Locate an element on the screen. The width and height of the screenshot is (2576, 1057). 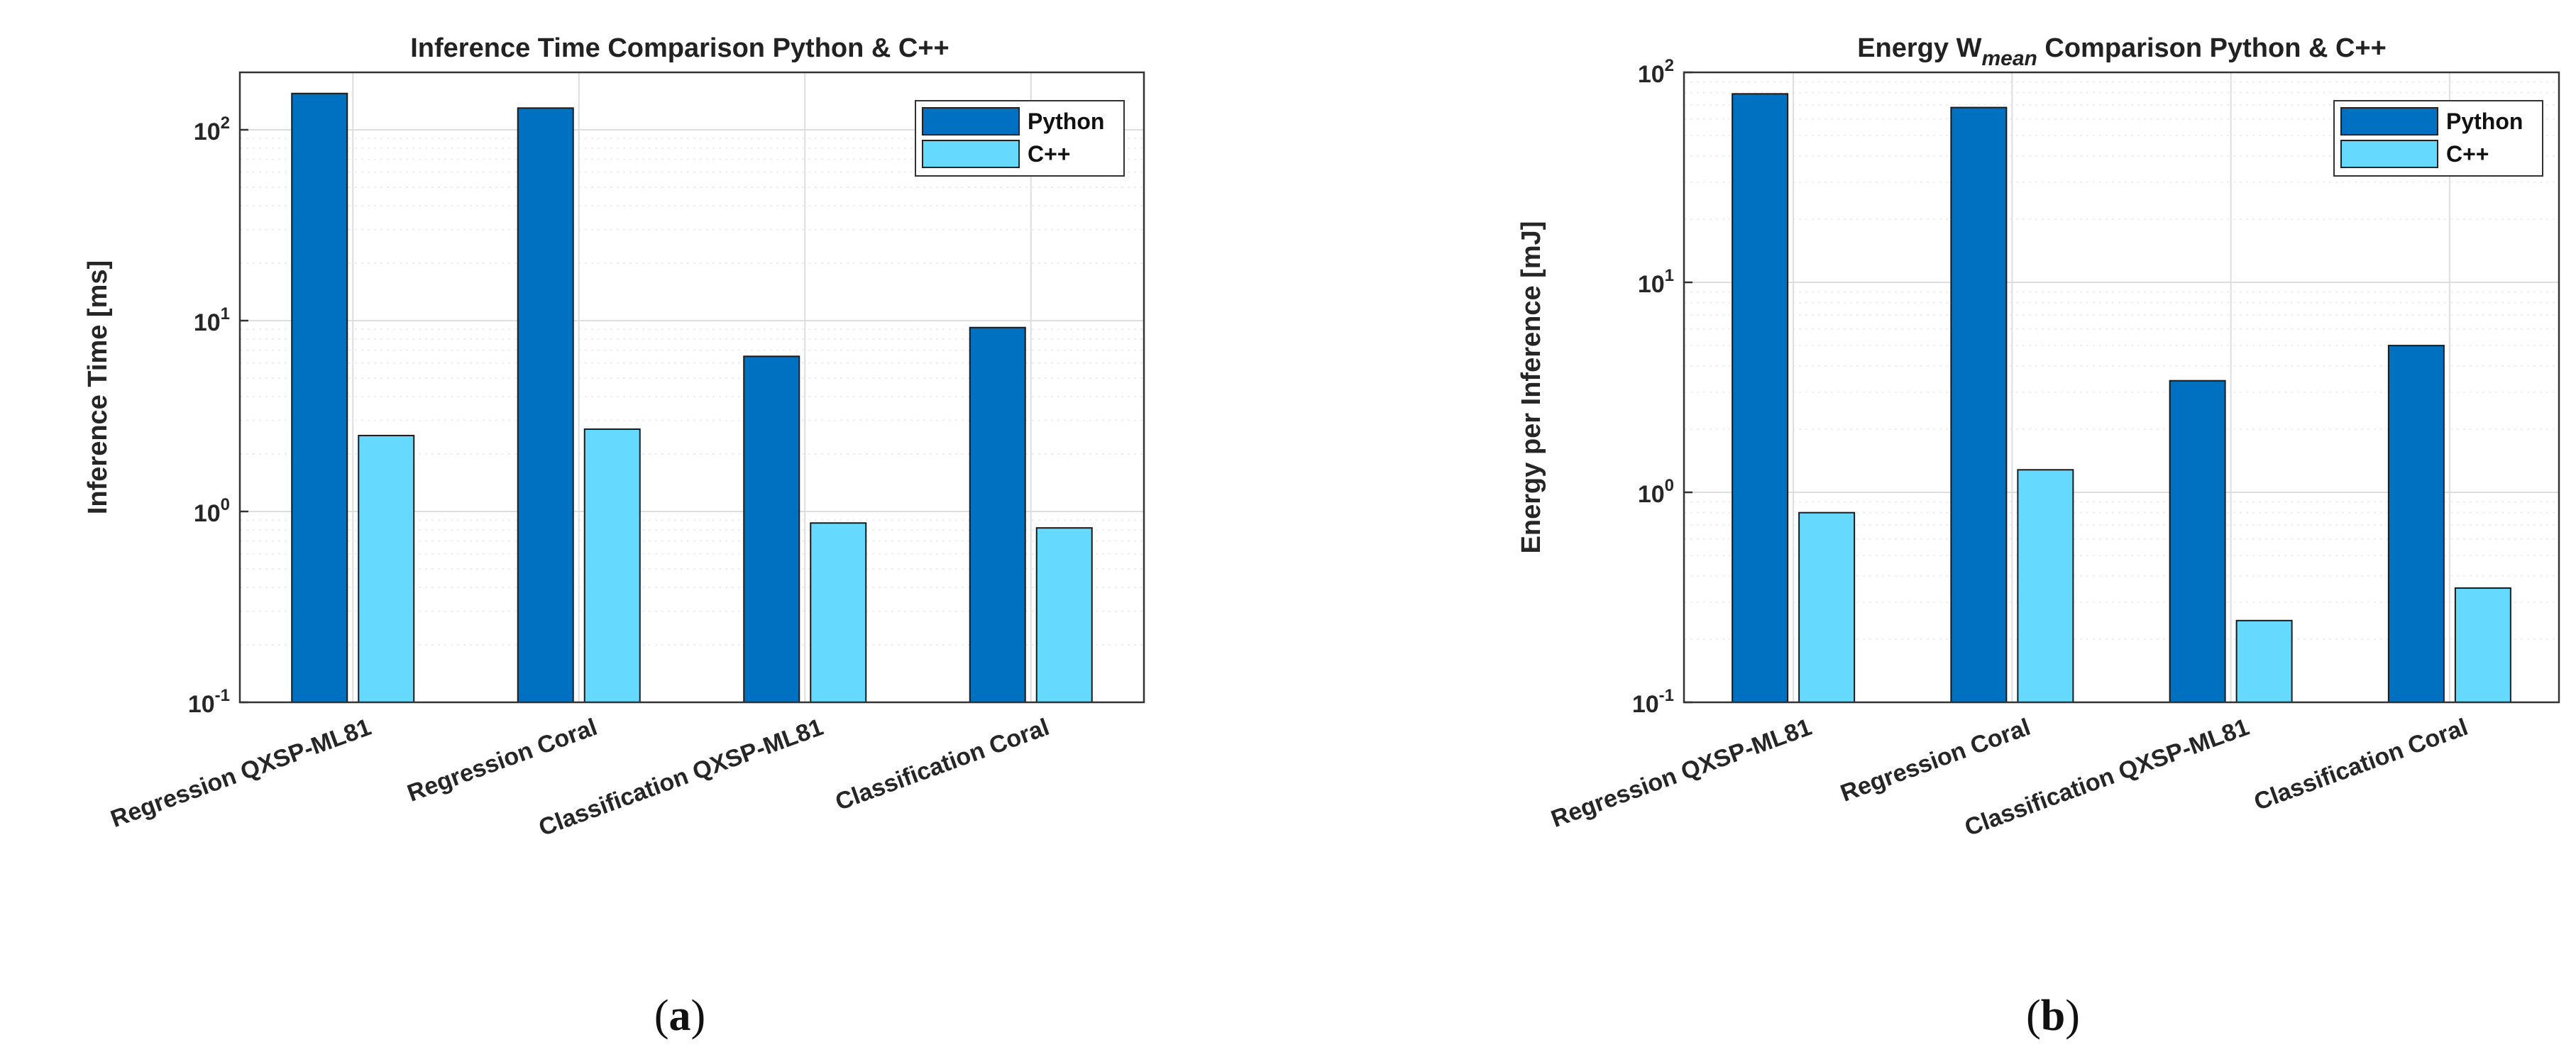
y-axis-label: Energy per Inference [mJ] is located at coordinates (1531, 387).